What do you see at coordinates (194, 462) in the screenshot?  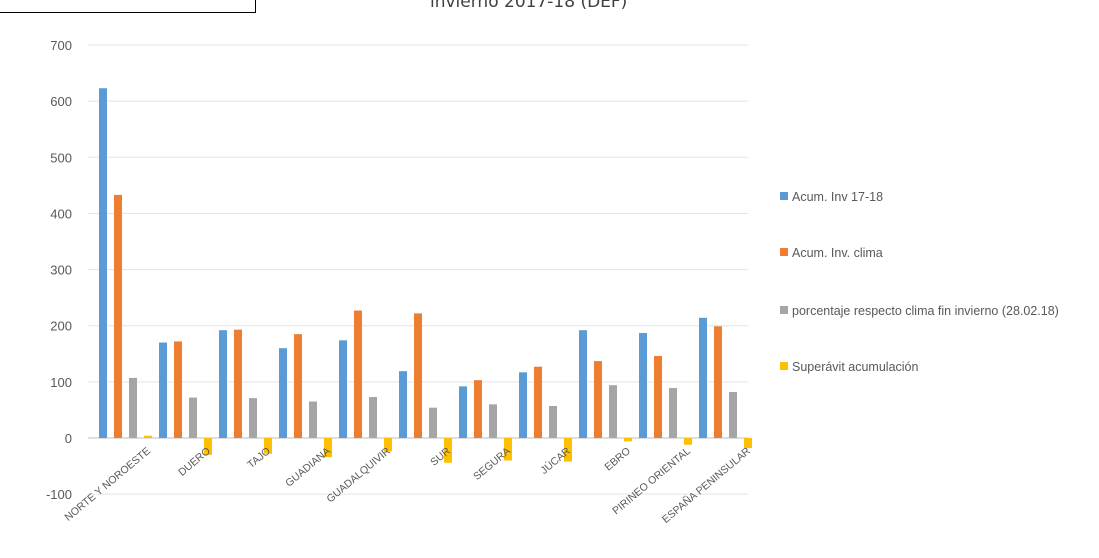 I see `x-tick-label: DUERO` at bounding box center [194, 462].